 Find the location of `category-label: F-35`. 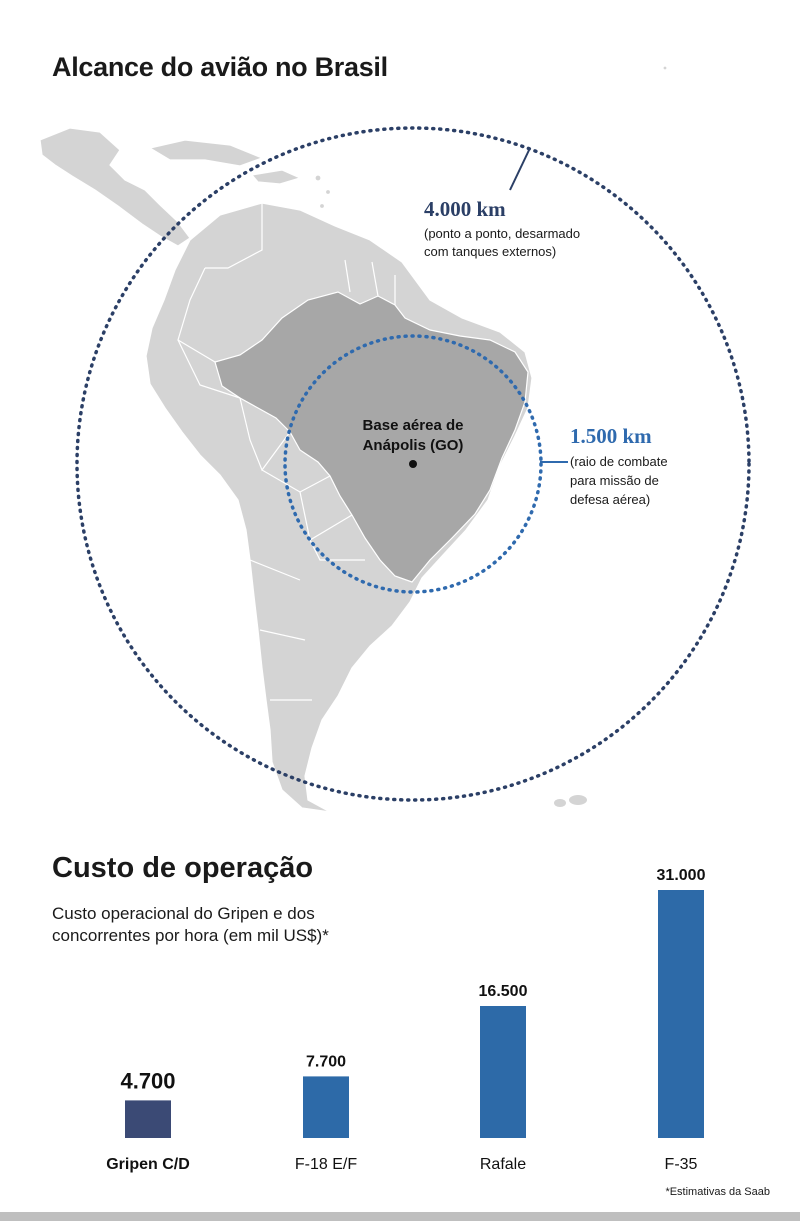

category-label: F-35 is located at coordinates (681, 1164).